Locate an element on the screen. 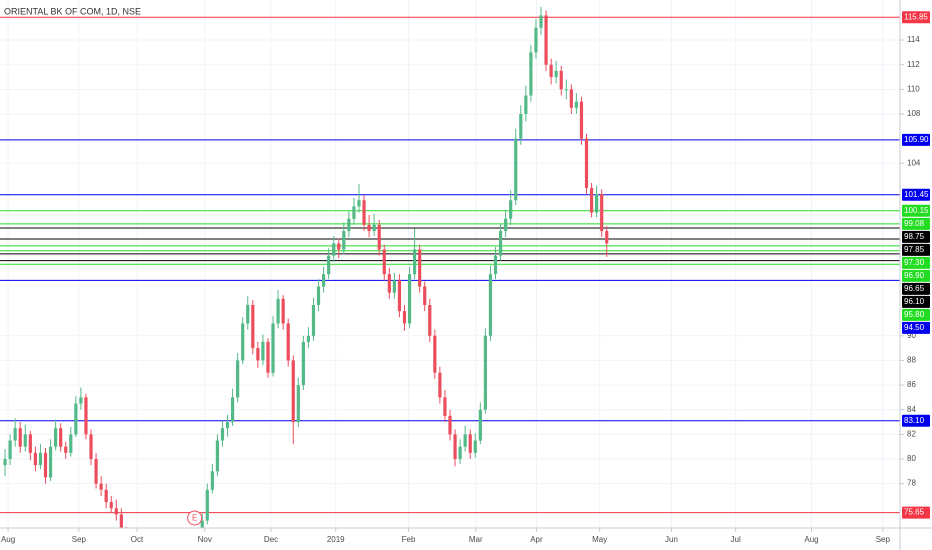 The image size is (932, 550). event-marker is located at coordinates (195, 518).